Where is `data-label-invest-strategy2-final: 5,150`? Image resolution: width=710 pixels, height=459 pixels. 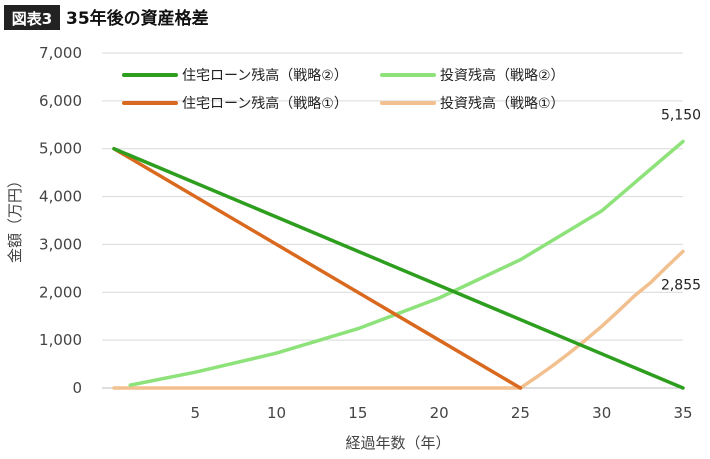 data-label-invest-strategy2-final: 5,150 is located at coordinates (681, 116).